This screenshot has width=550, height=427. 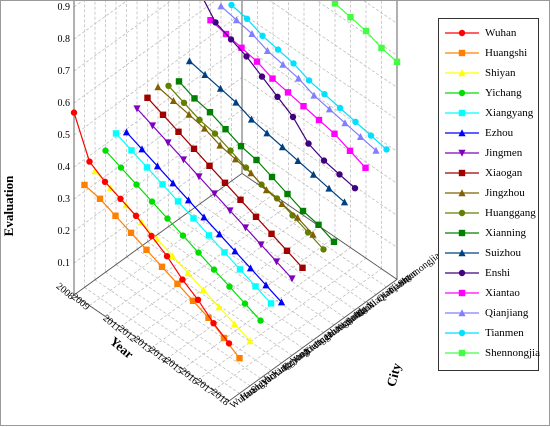 I want to click on legend-item: Xianning, so click(x=488, y=233).